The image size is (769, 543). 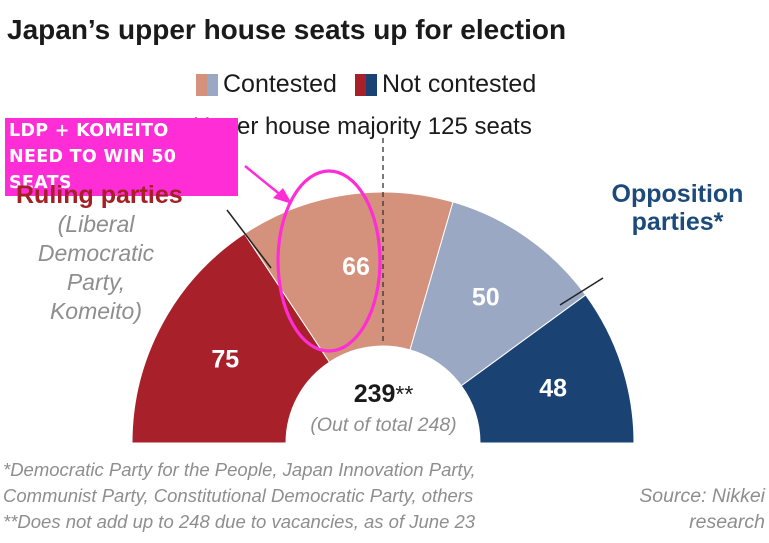 I want to click on segment-ruling-not-contested, so click(x=231, y=338).